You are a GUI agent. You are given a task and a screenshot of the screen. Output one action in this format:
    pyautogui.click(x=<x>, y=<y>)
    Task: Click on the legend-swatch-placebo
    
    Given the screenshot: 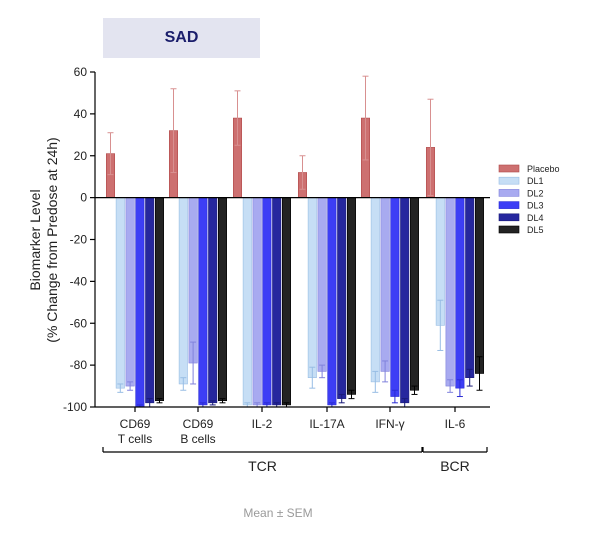 What is the action you would take?
    pyautogui.click(x=509, y=168)
    